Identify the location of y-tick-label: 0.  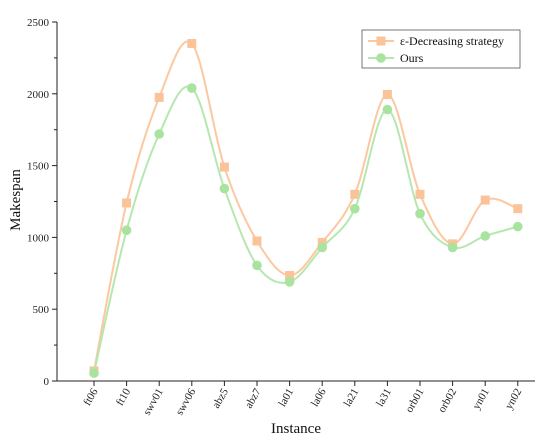
(47, 382).